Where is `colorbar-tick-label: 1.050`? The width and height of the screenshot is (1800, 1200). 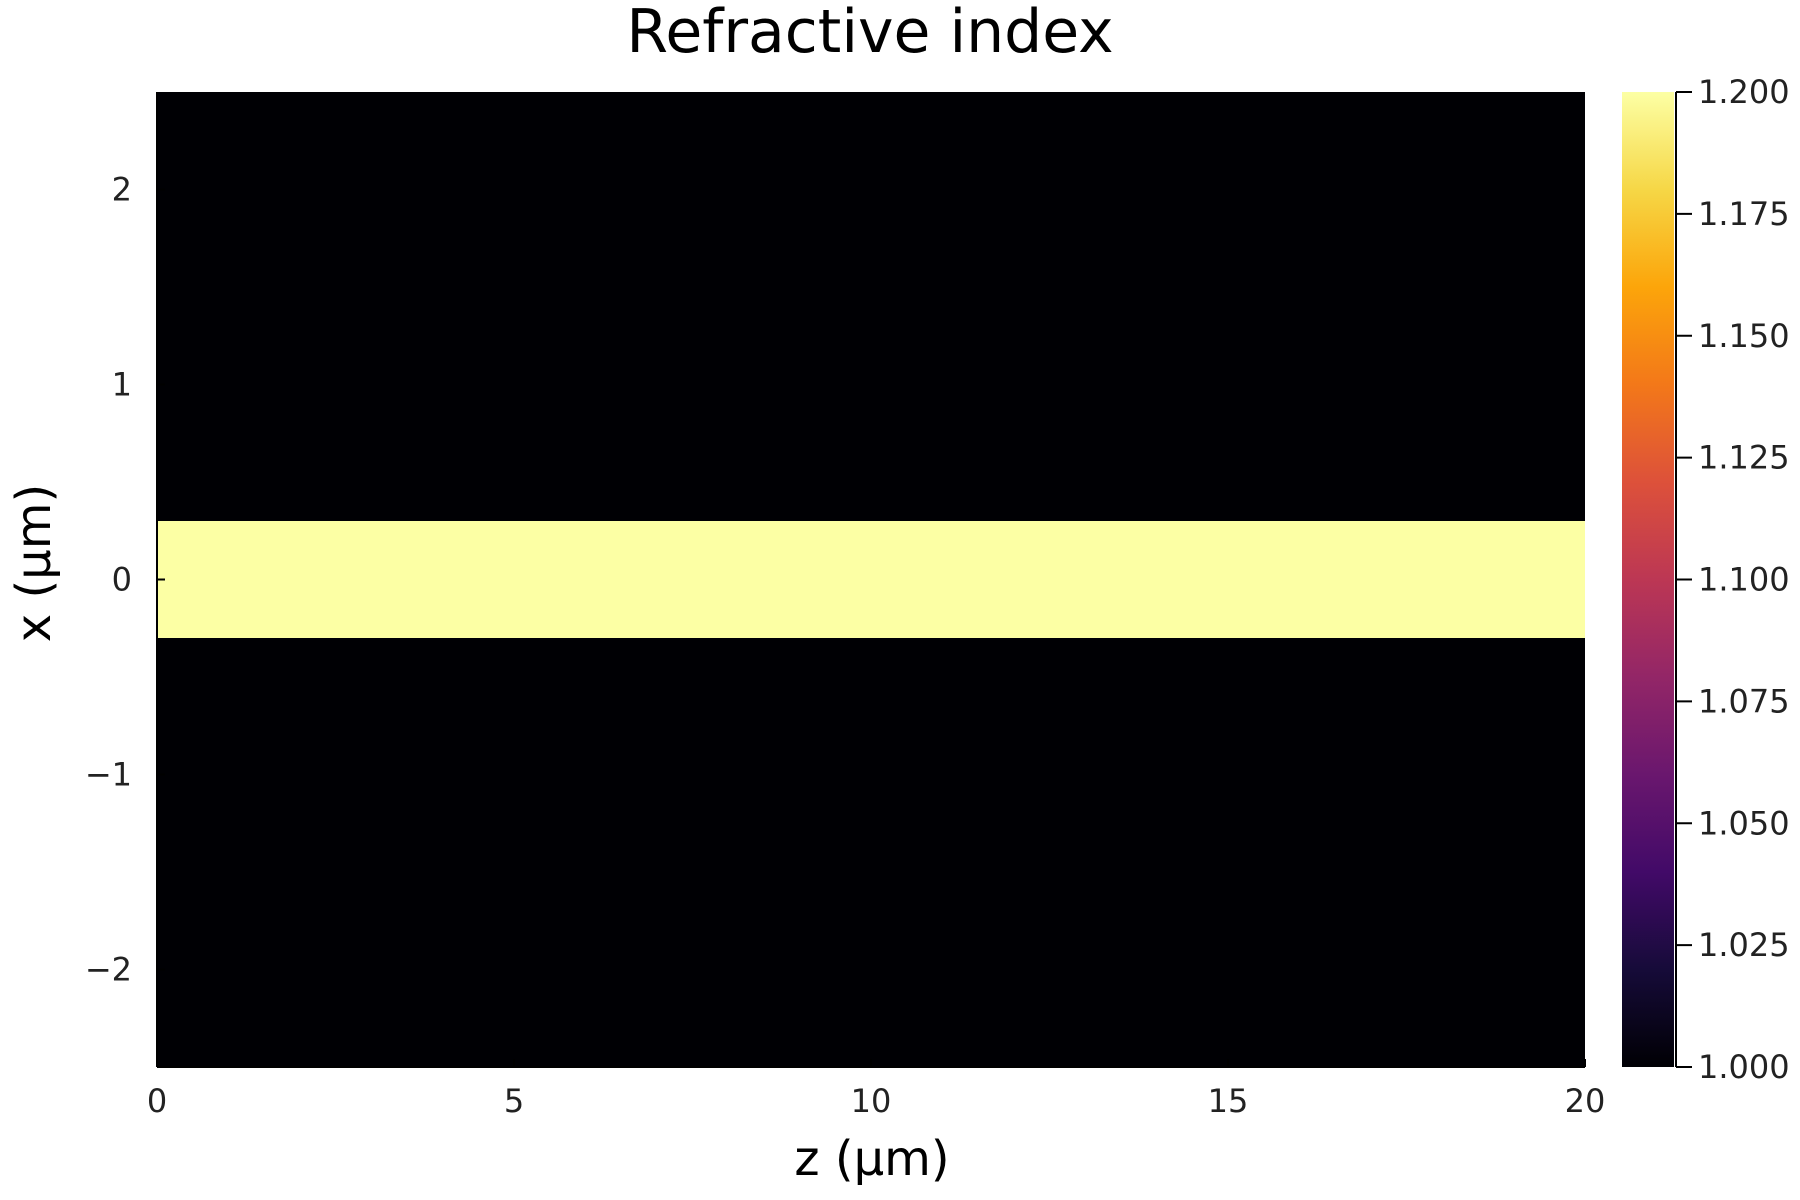
colorbar-tick-label: 1.050 is located at coordinates (1744, 823).